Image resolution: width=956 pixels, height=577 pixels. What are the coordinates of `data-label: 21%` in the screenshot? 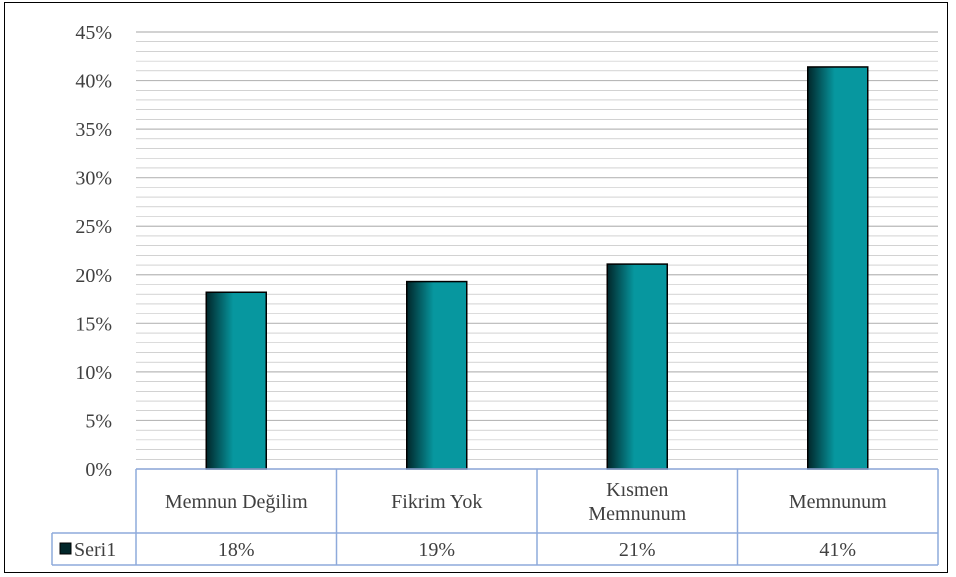 It's located at (637, 550).